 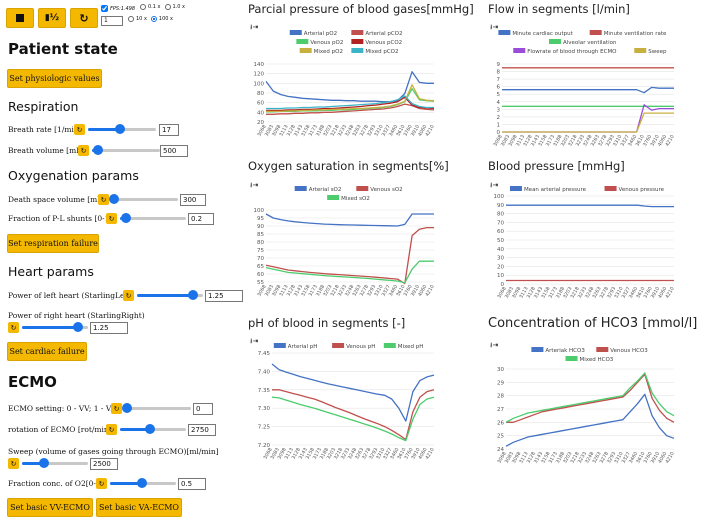 What do you see at coordinates (52, 18) in the screenshot?
I see `half-step-button: ▮½` at bounding box center [52, 18].